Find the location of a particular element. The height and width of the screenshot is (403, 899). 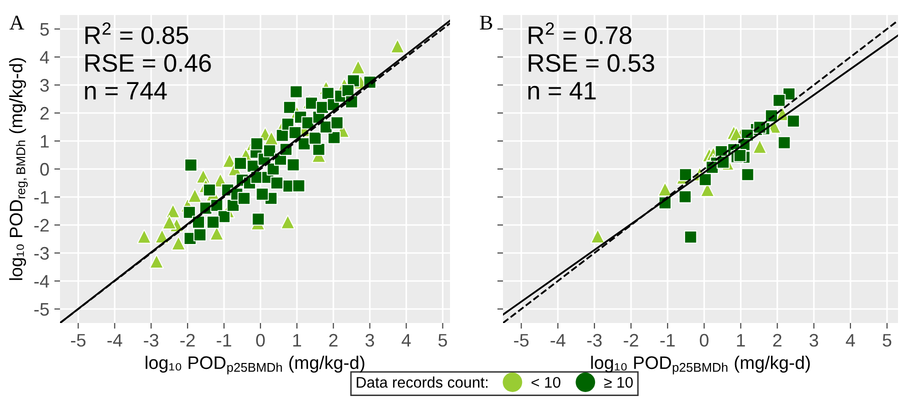

y-tick-label: -3 is located at coordinates (41, 253).